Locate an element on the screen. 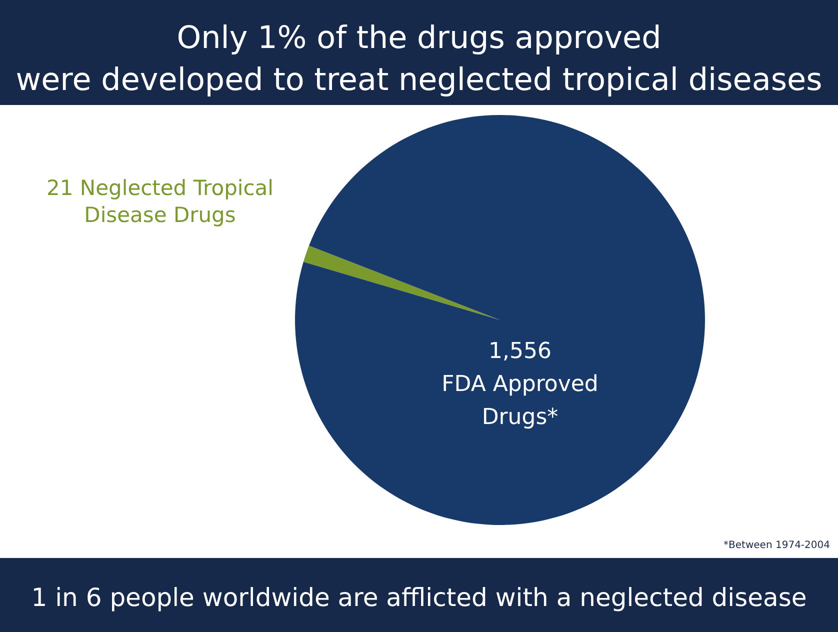 The height and width of the screenshot is (632, 838). text: 1 in 6 people worldwide are afflicted with a neglected disease is located at coordinates (419, 597).